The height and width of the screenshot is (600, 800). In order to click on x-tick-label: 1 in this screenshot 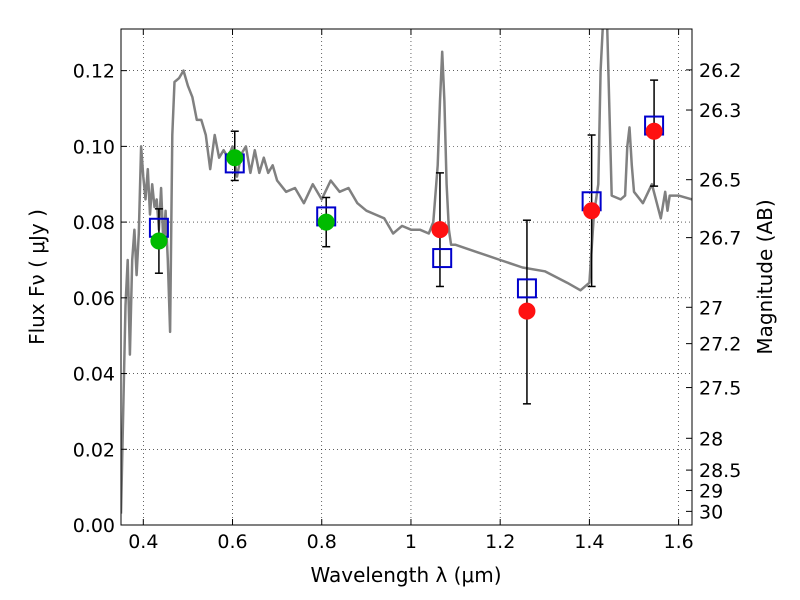, I will do `click(411, 542)`.